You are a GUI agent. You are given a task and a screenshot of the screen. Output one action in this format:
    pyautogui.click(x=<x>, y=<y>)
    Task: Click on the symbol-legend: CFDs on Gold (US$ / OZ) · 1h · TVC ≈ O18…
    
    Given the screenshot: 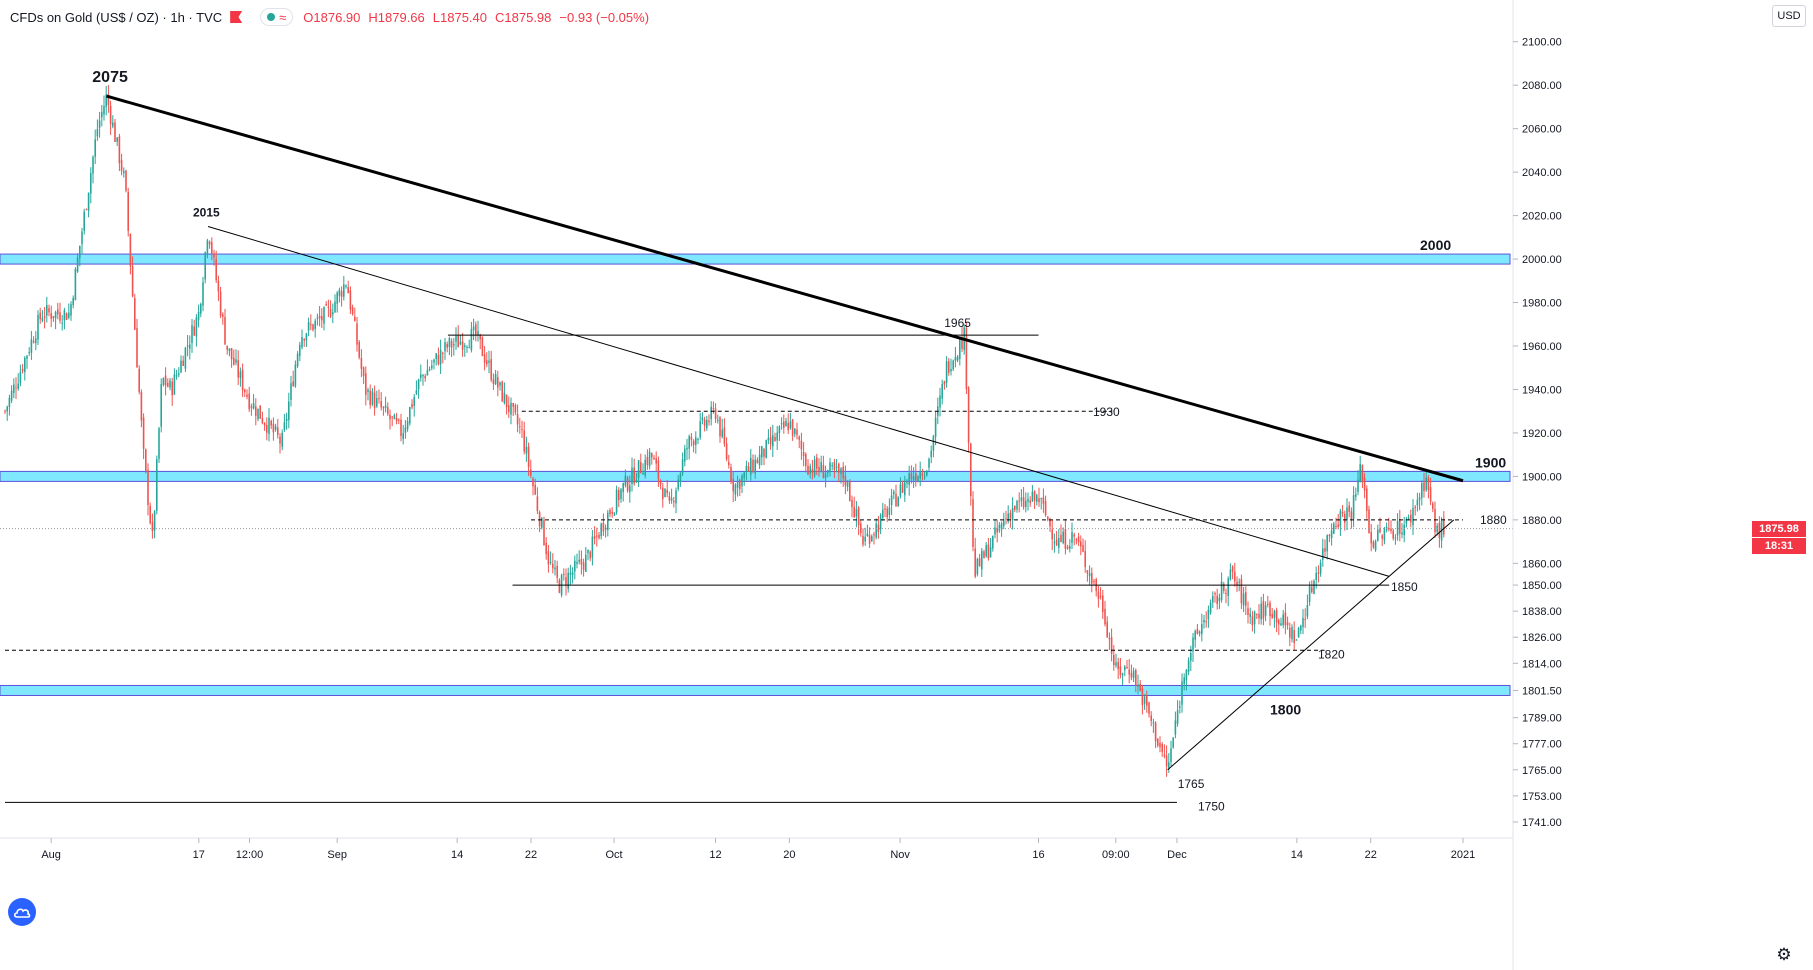 What is the action you would take?
    pyautogui.click(x=333, y=17)
    